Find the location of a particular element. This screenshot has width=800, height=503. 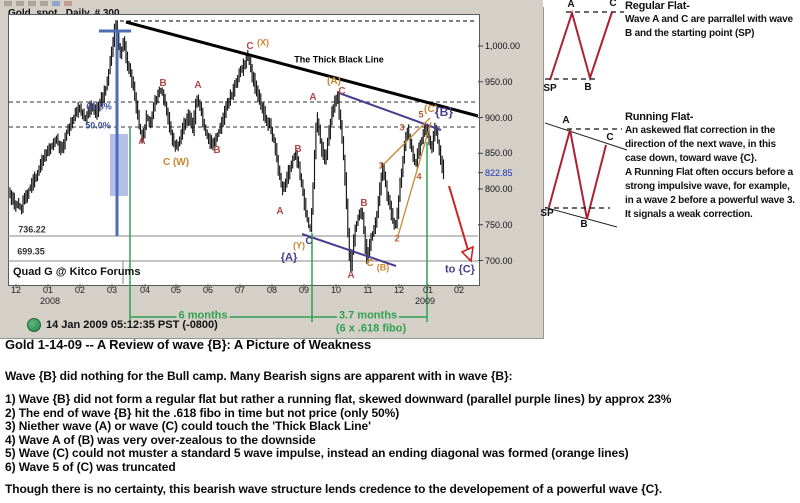

running-flat-description-line: A Running Flat often occurs before a is located at coordinates (709, 172).